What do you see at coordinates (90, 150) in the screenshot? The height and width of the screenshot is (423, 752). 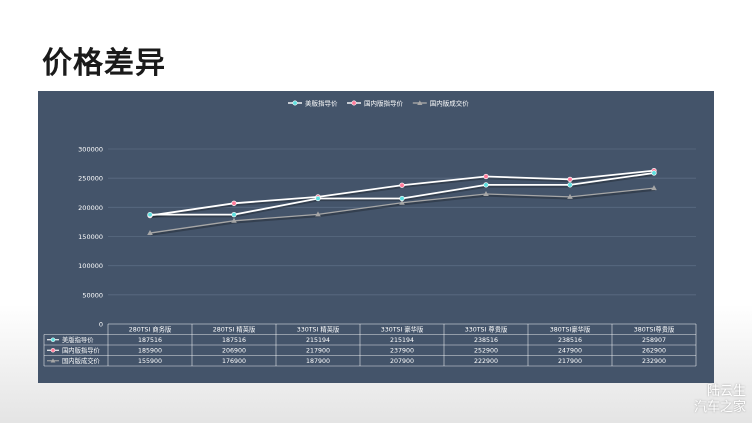 I see `y-tick-label: 300000` at bounding box center [90, 150].